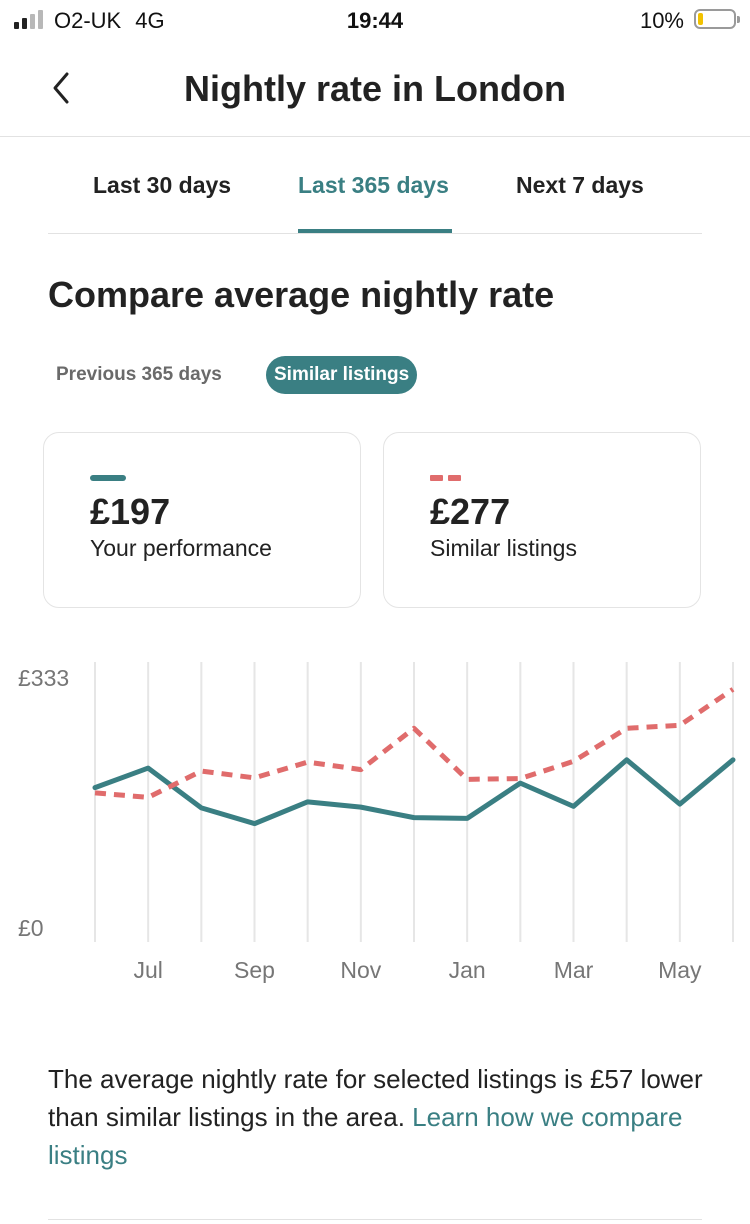 The width and height of the screenshot is (750, 1224). Describe the element at coordinates (470, 511) in the screenshot. I see `similar-listings-value: £277` at that location.